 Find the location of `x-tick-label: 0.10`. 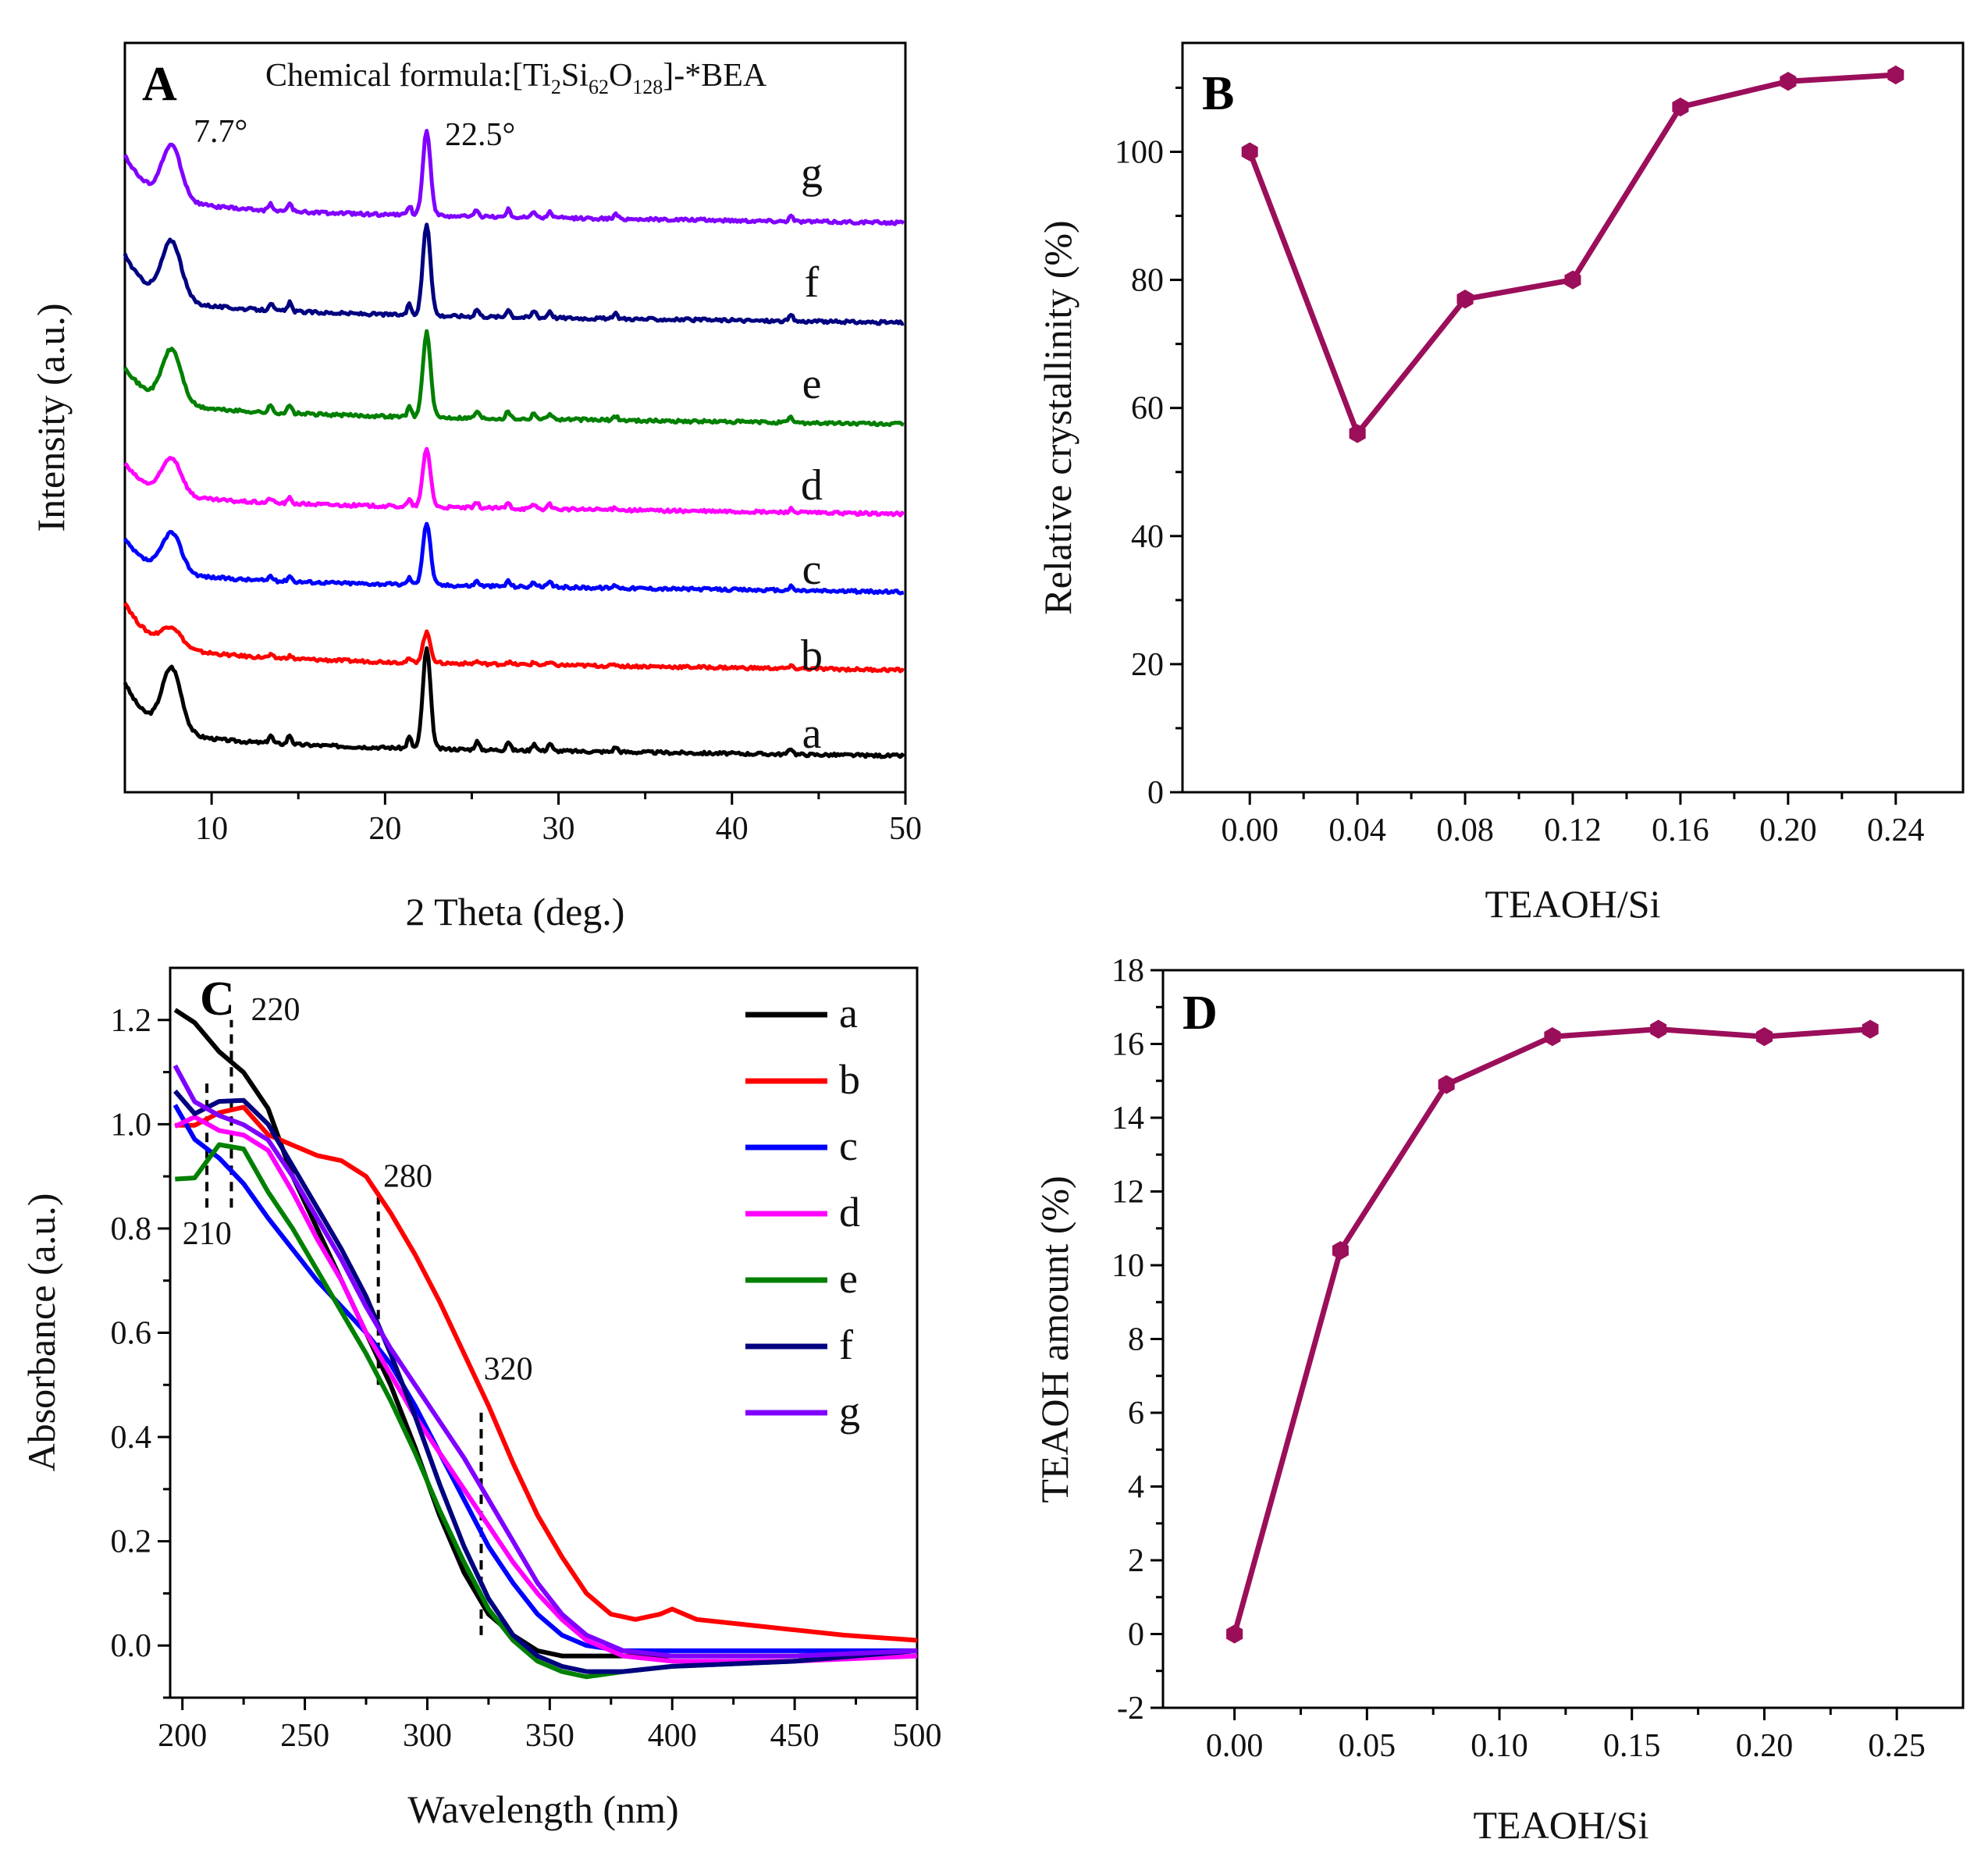

x-tick-label: 0.10 is located at coordinates (1499, 1746).